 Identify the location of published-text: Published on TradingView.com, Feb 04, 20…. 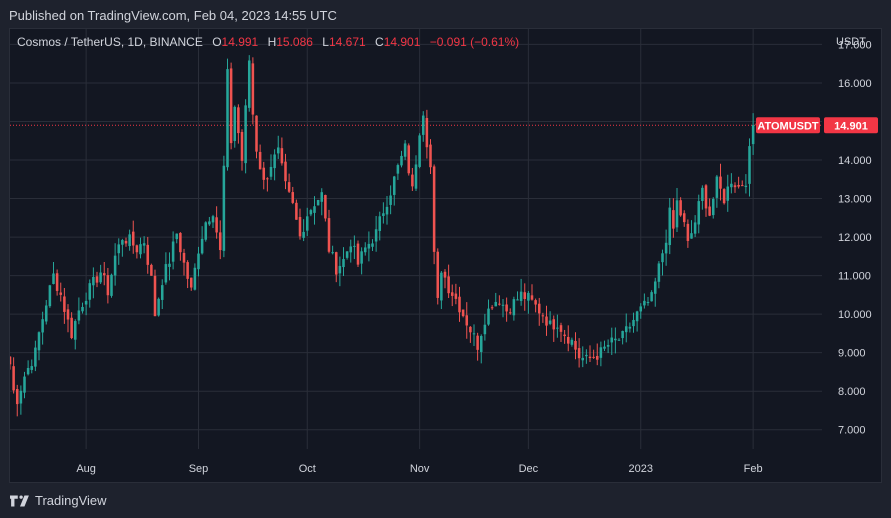
(173, 15).